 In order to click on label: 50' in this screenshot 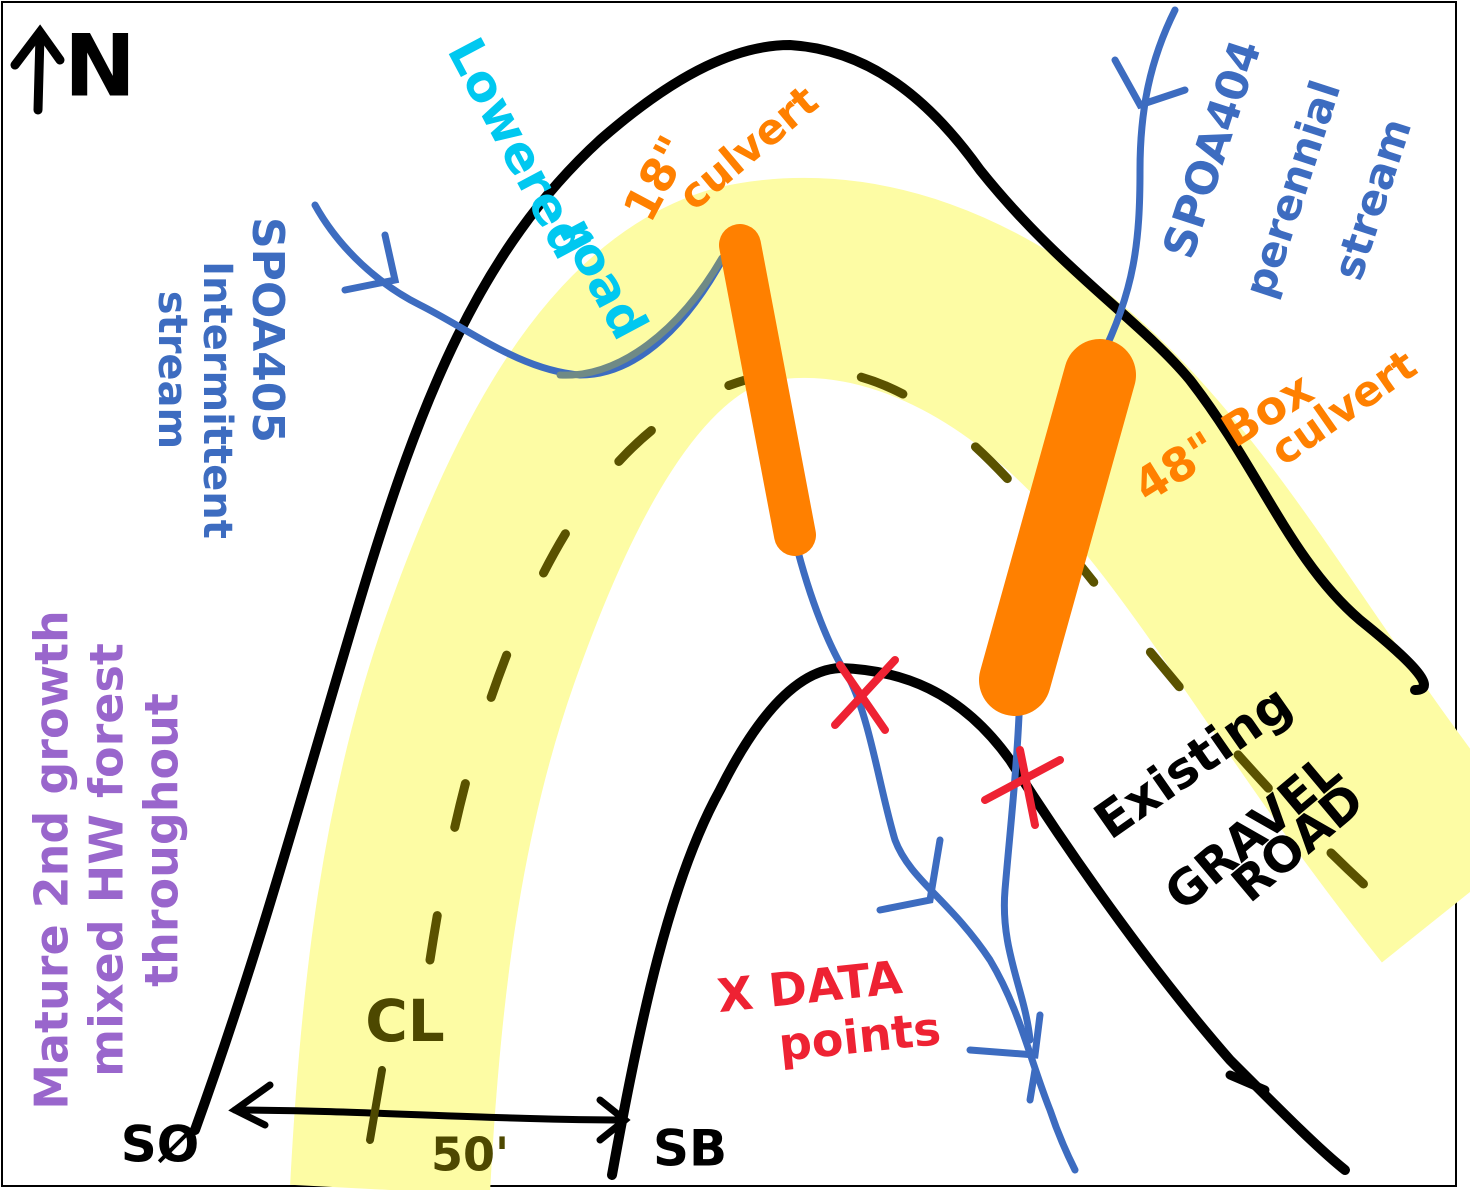, I will do `click(470, 1155)`.